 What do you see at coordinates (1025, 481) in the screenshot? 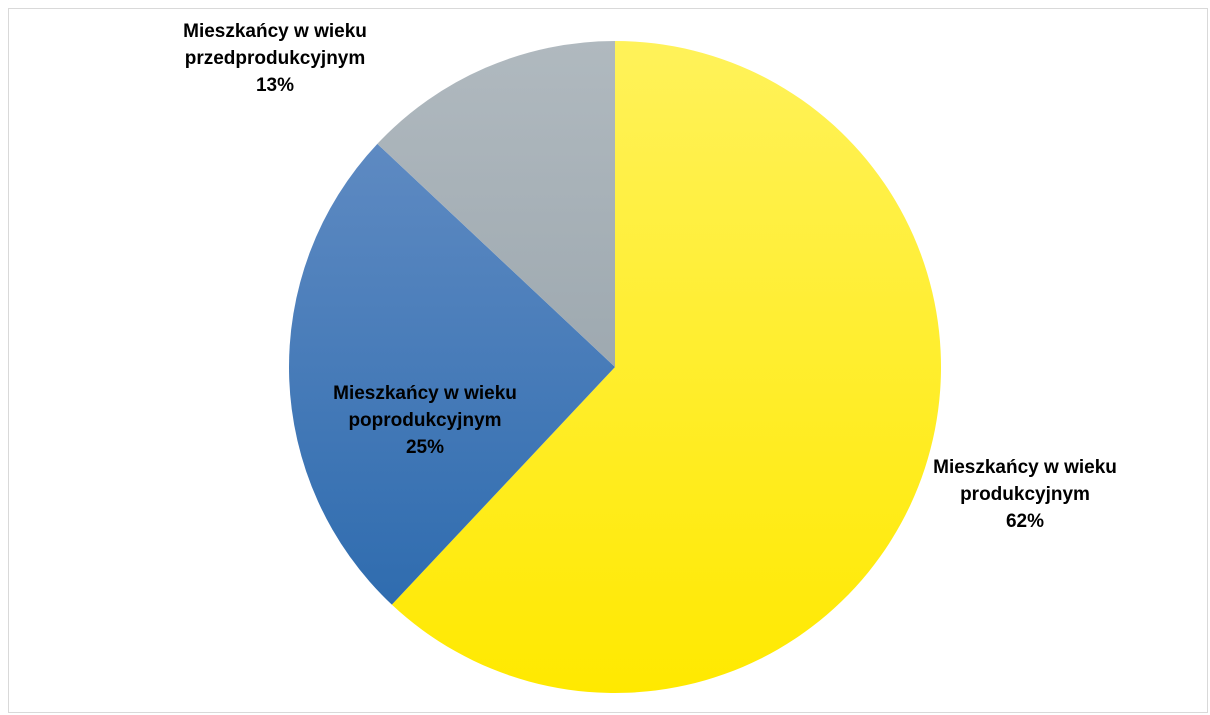
I see `category-label: Mieszkańcy w wieku produkcyjnym` at bounding box center [1025, 481].